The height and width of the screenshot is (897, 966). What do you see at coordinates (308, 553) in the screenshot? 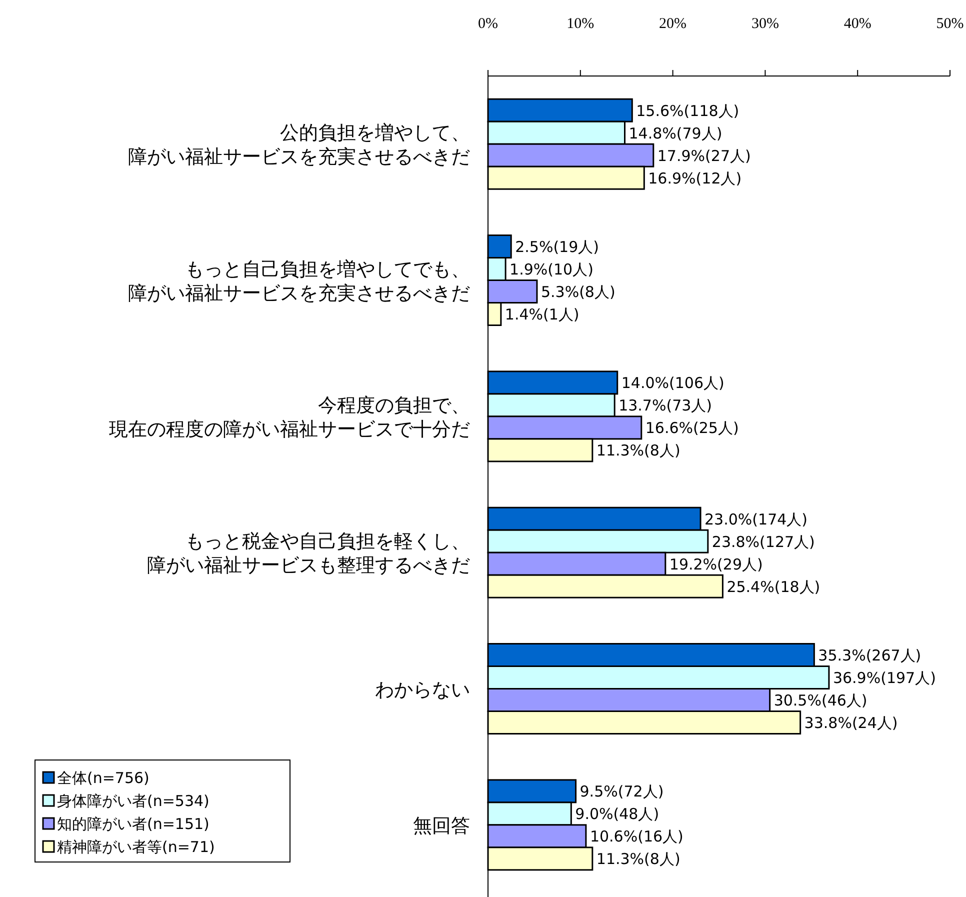
I see `y-tick-label: もっと税金や自己負担を軽くし、障がい福祉サービスも整理するべきだ` at bounding box center [308, 553].